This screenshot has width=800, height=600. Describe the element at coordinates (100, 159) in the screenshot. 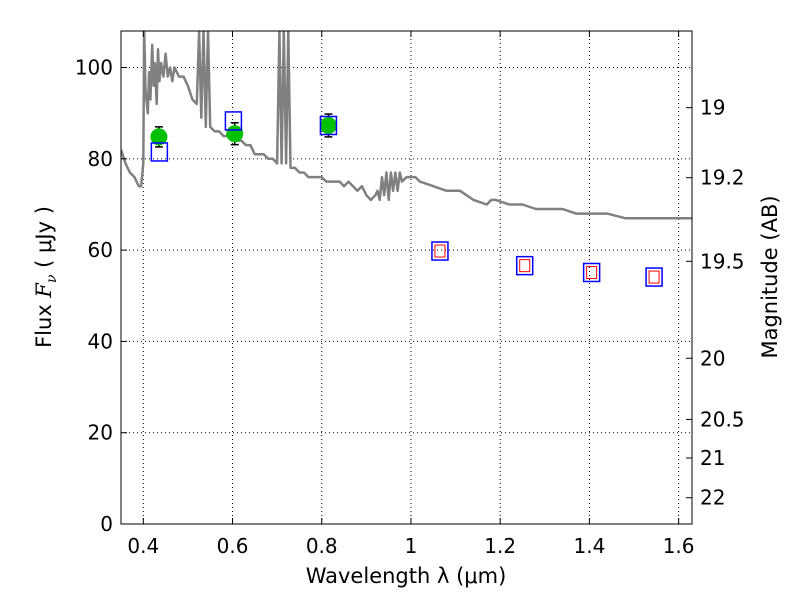

I see `y-tick-label: 80` at that location.